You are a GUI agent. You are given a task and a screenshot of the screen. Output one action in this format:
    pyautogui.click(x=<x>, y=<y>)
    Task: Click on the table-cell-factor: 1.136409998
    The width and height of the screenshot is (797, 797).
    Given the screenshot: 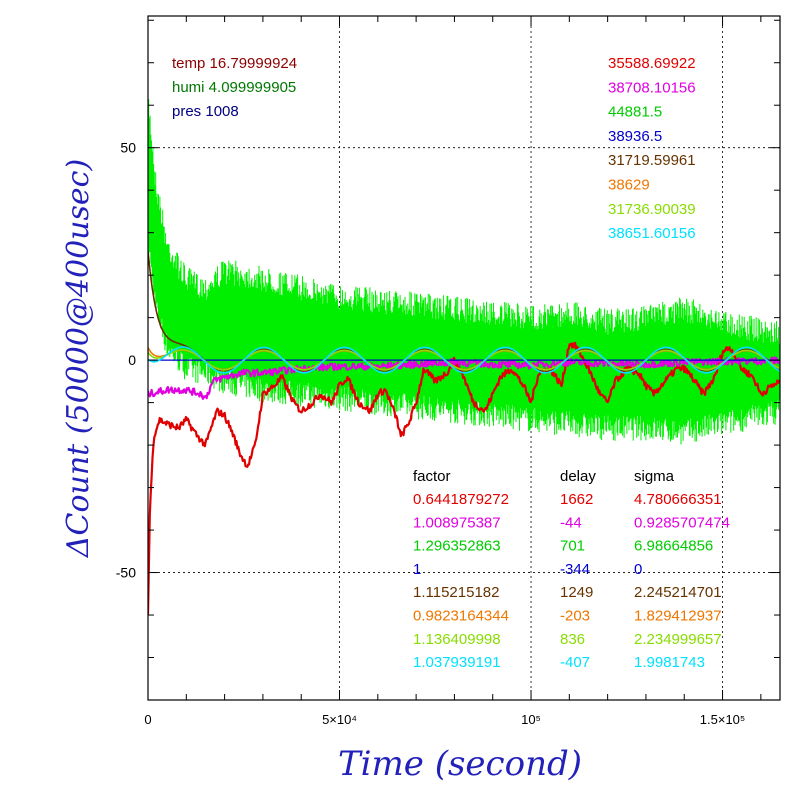 What is the action you would take?
    pyautogui.click(x=457, y=639)
    